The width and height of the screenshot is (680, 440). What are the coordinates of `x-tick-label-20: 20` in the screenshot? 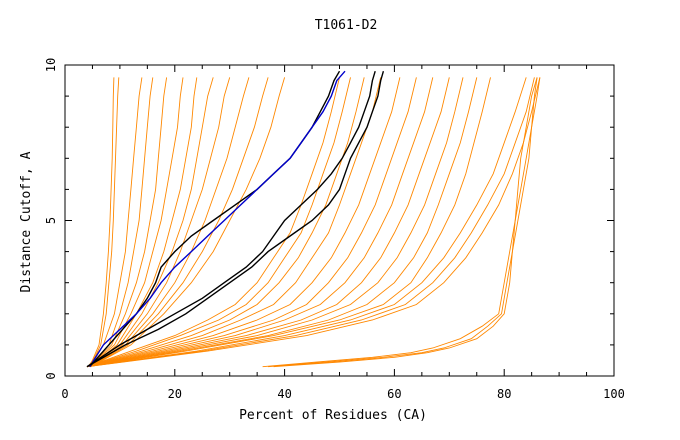 It's located at (175, 394).